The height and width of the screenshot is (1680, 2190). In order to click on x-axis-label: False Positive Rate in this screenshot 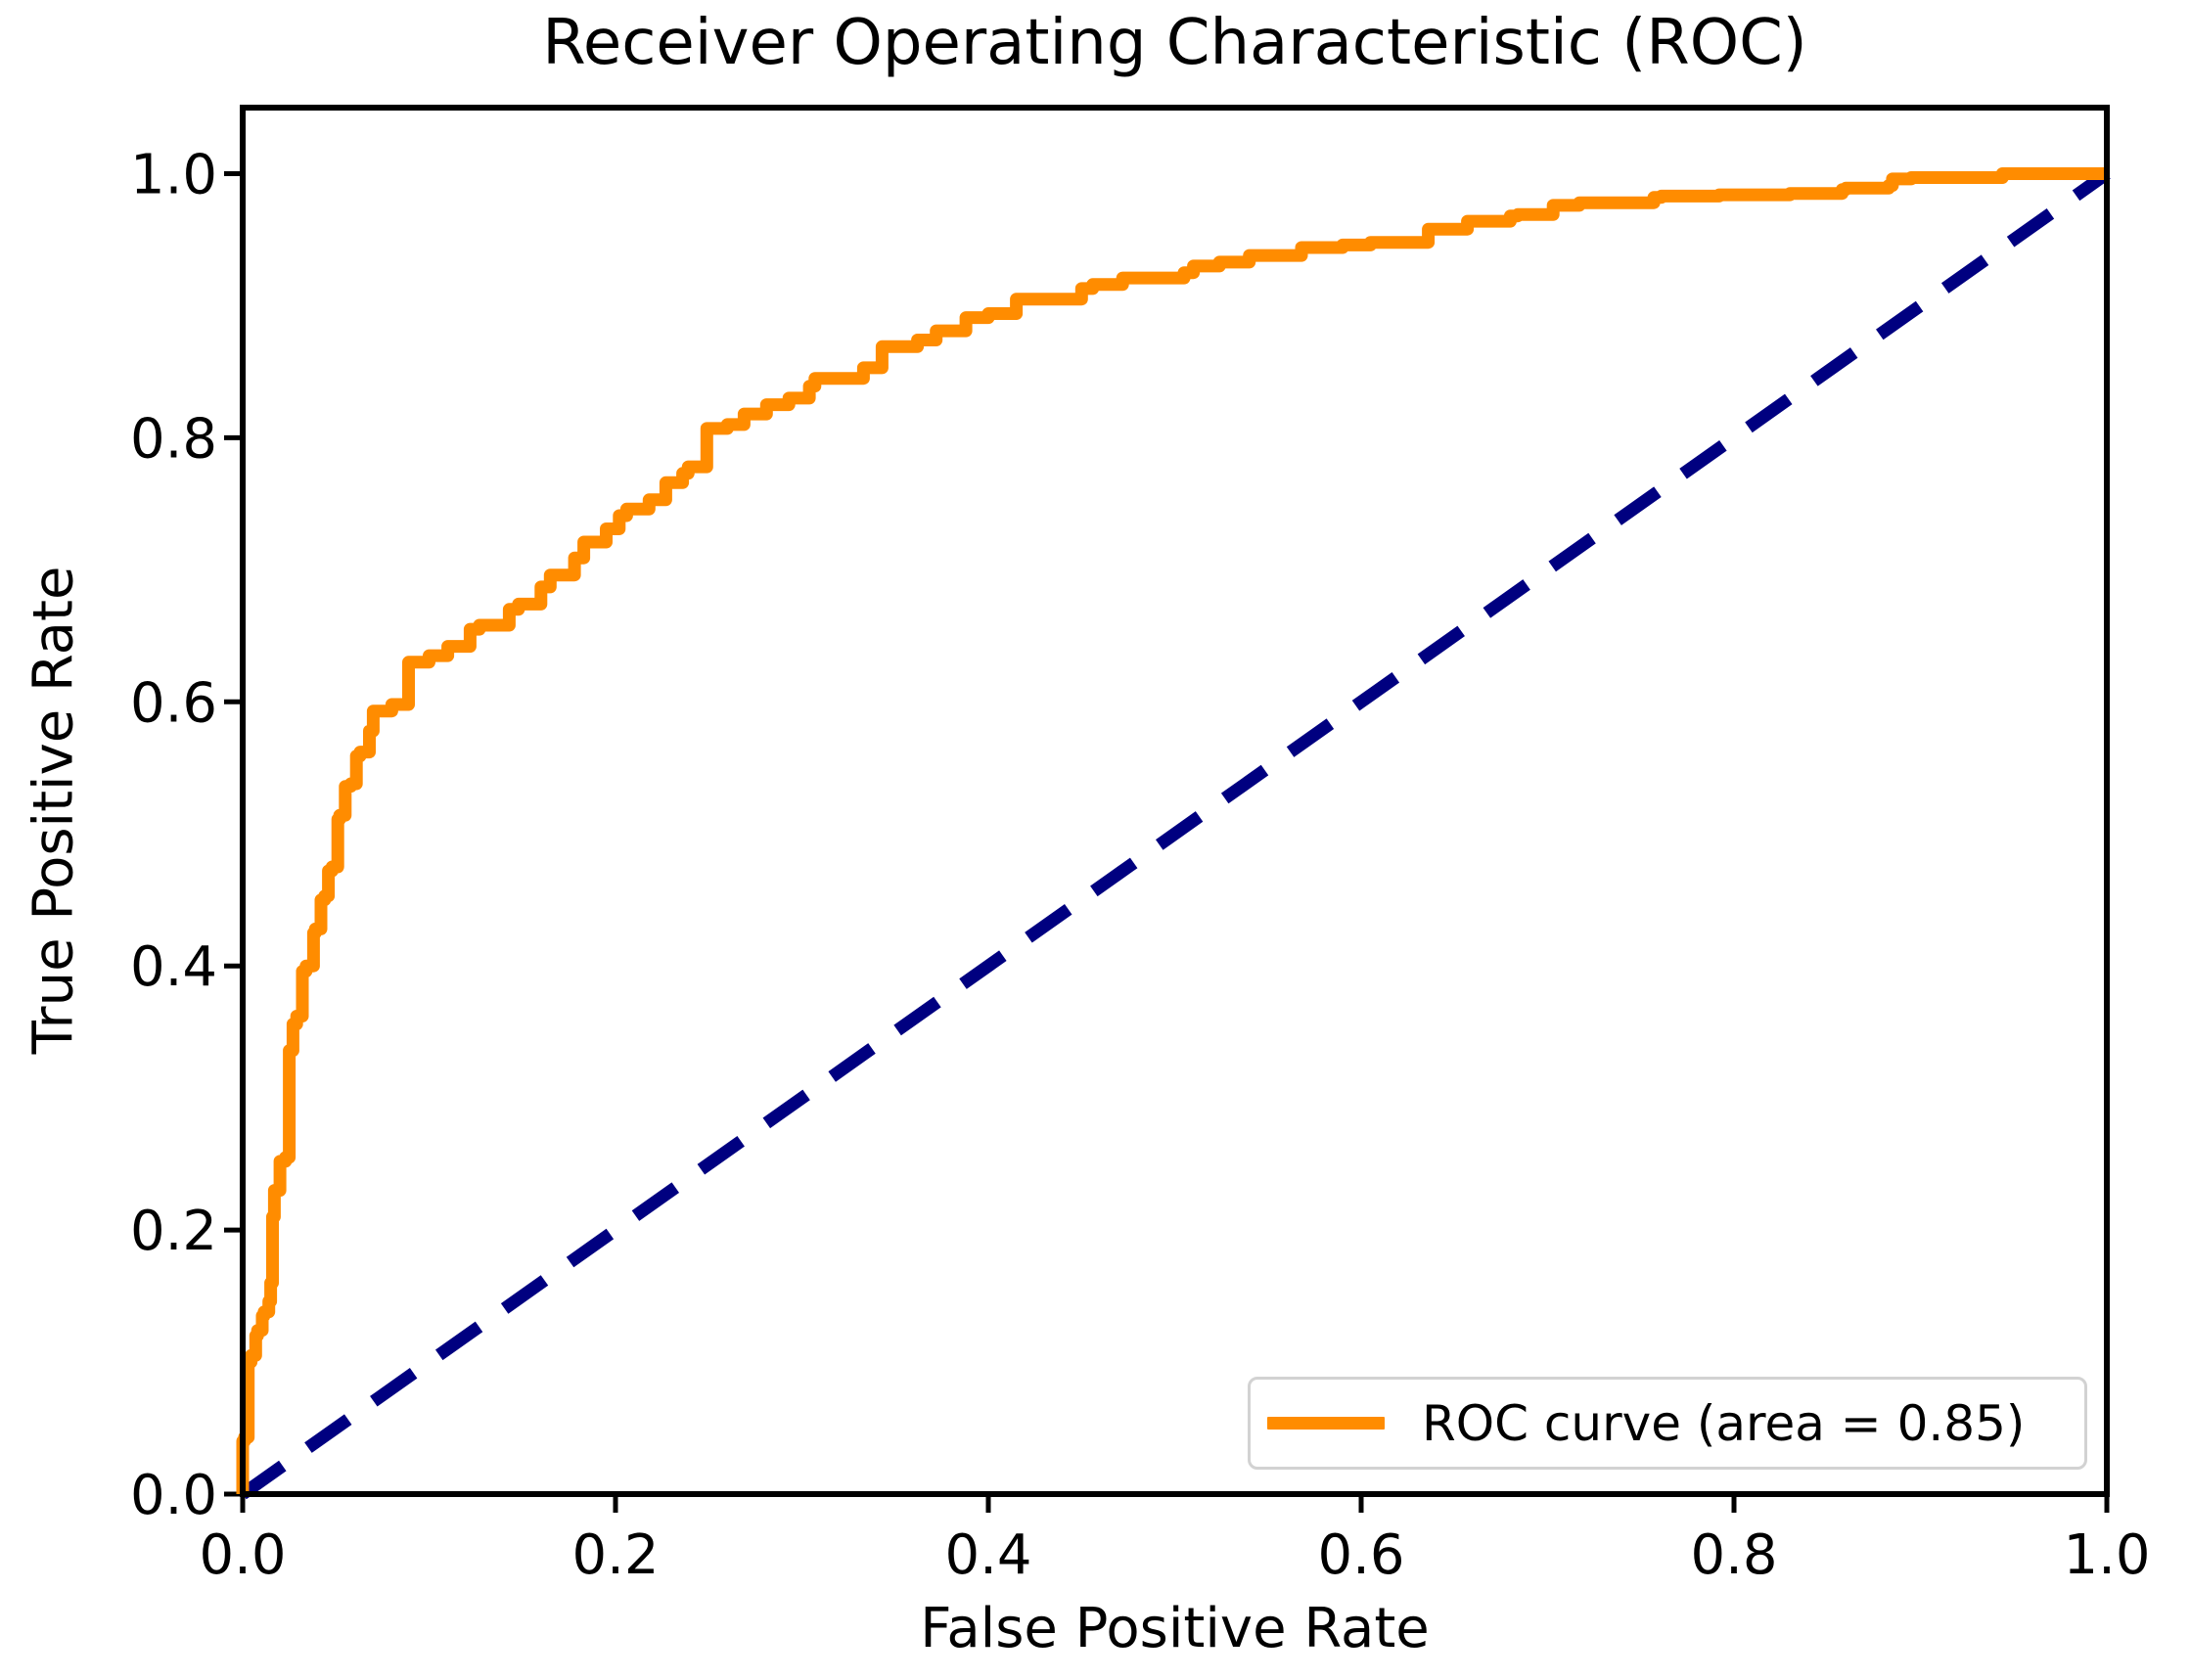, I will do `click(1175, 1628)`.